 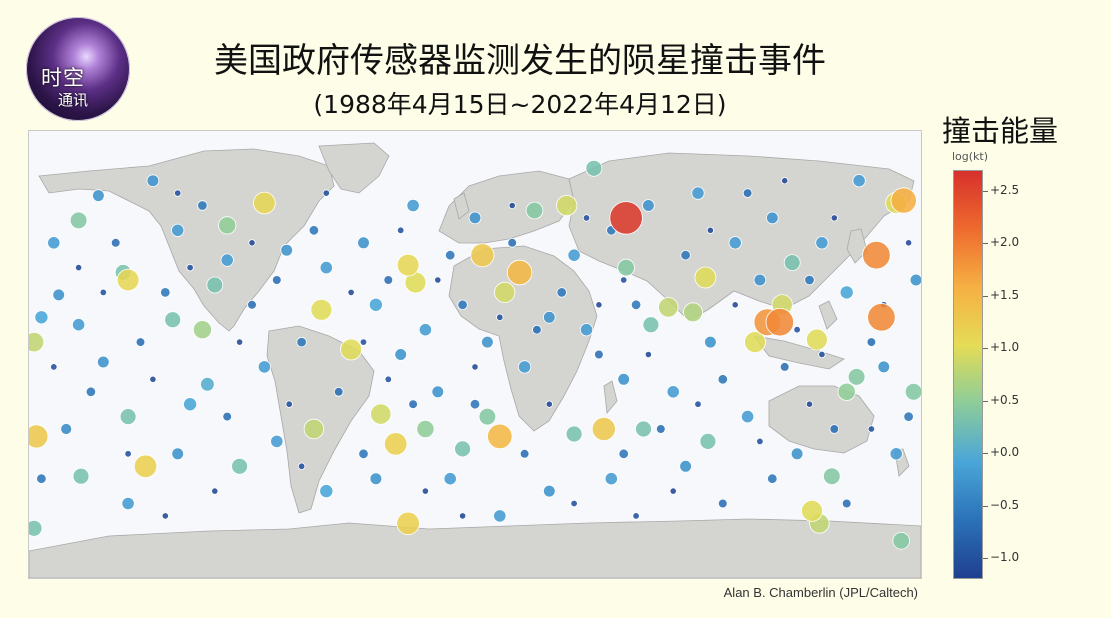 I want to click on indonesia-landmass, so click(x=799, y=352).